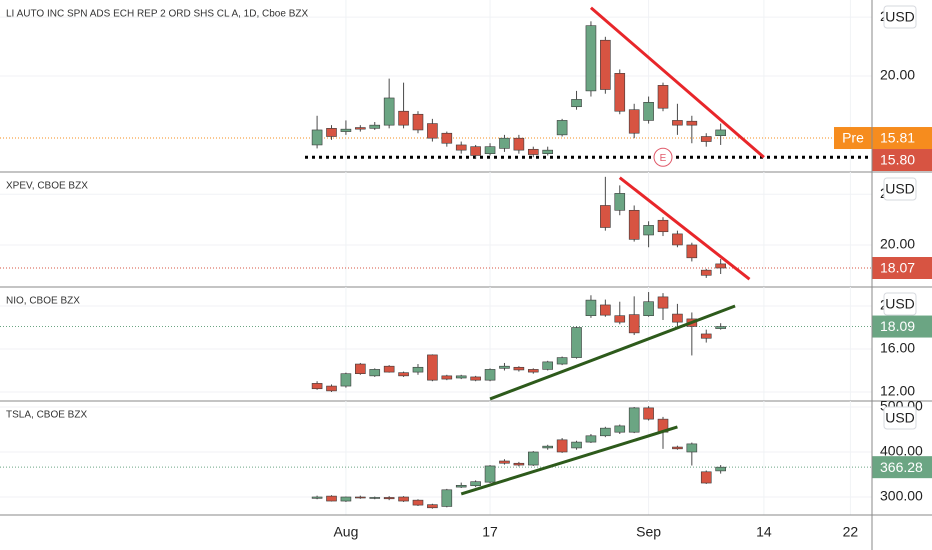 The image size is (932, 550). What do you see at coordinates (764, 532) in the screenshot?
I see `x-tick-label: 14` at bounding box center [764, 532].